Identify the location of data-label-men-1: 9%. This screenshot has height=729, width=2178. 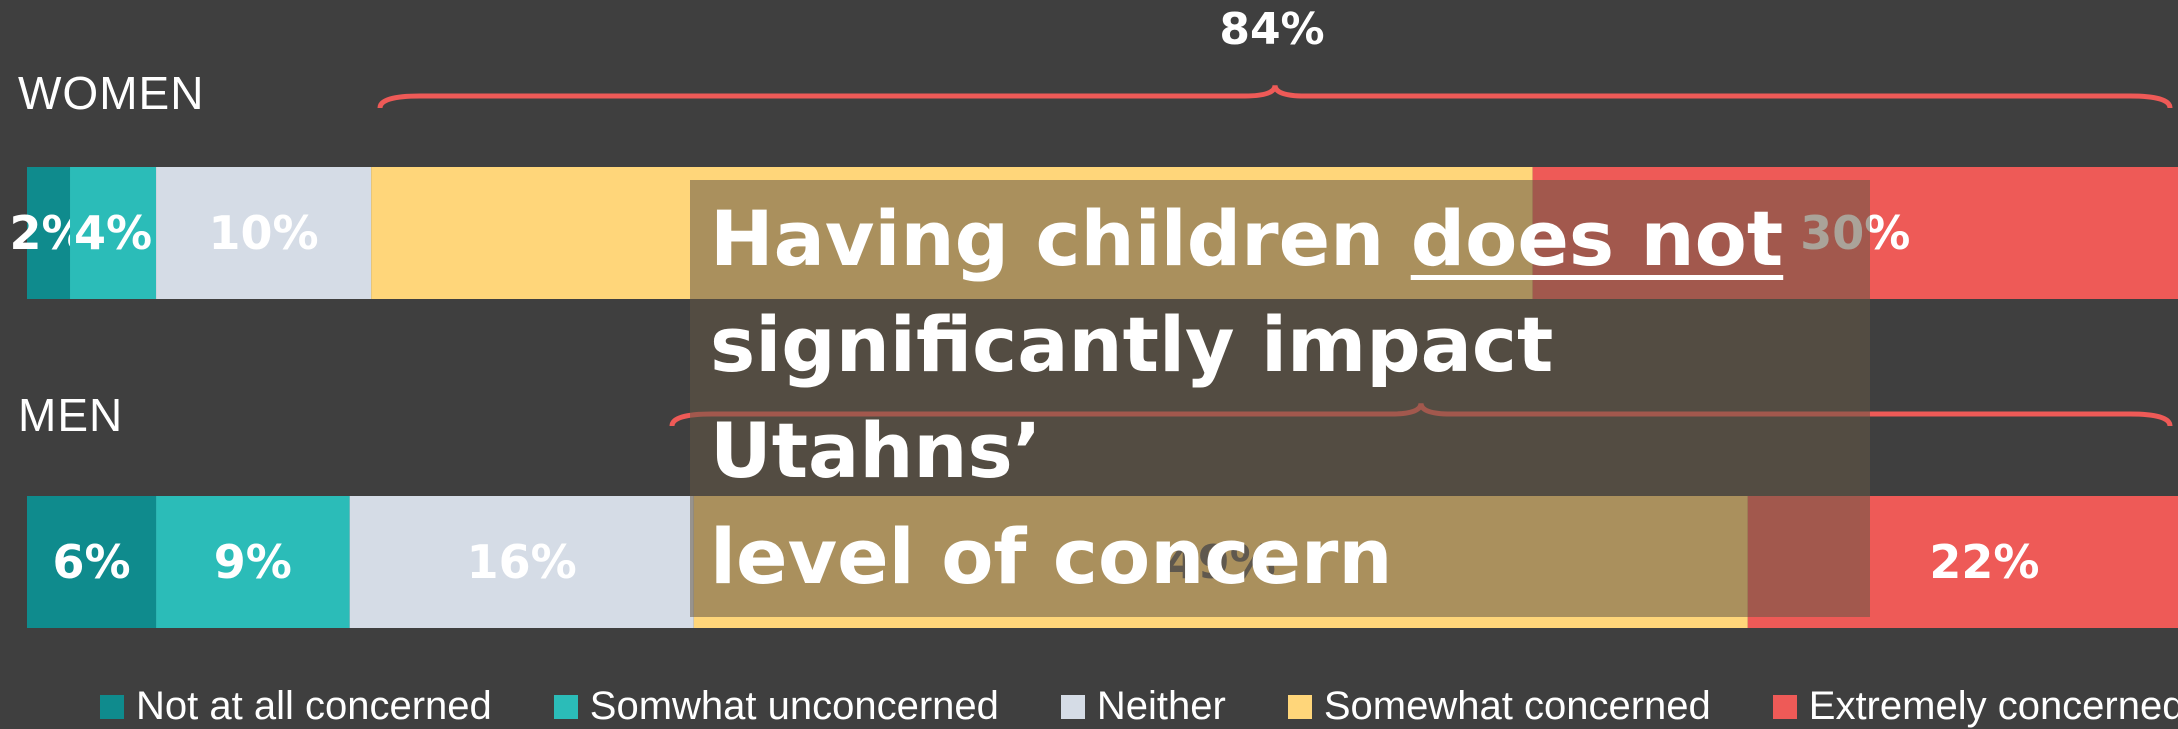
(253, 562).